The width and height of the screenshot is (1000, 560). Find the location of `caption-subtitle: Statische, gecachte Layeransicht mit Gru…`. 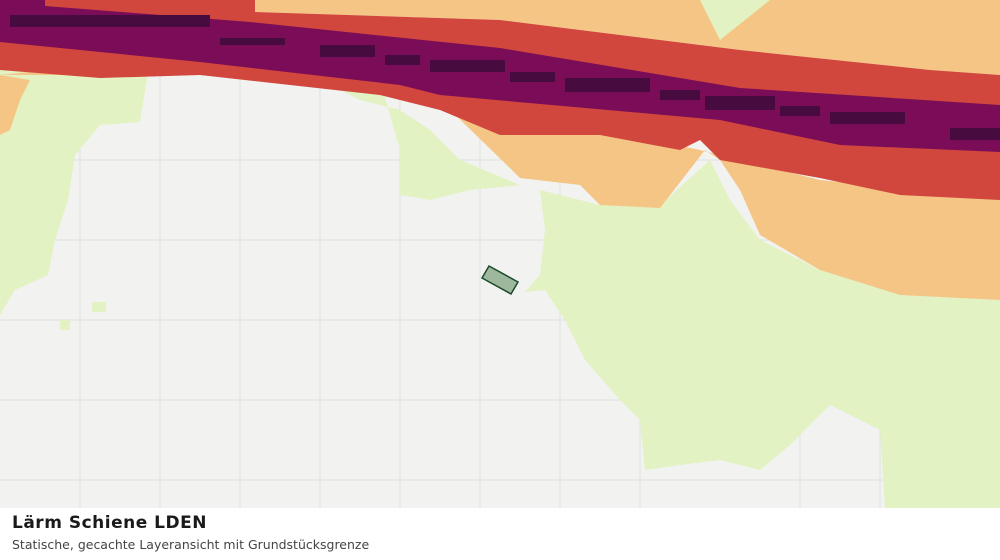

caption-subtitle: Statische, gecachte Layeransicht mit Gru… is located at coordinates (191, 544).